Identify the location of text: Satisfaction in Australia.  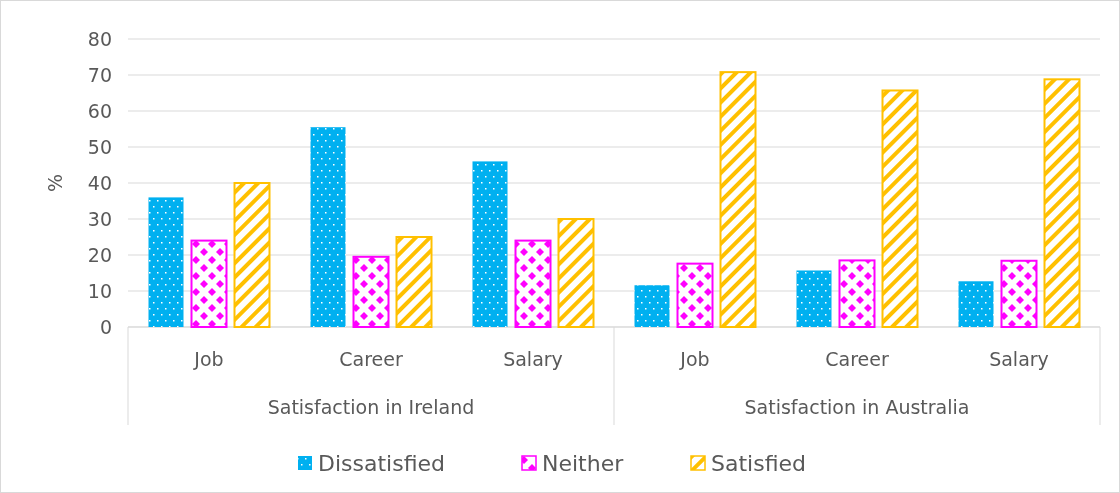
(857, 407).